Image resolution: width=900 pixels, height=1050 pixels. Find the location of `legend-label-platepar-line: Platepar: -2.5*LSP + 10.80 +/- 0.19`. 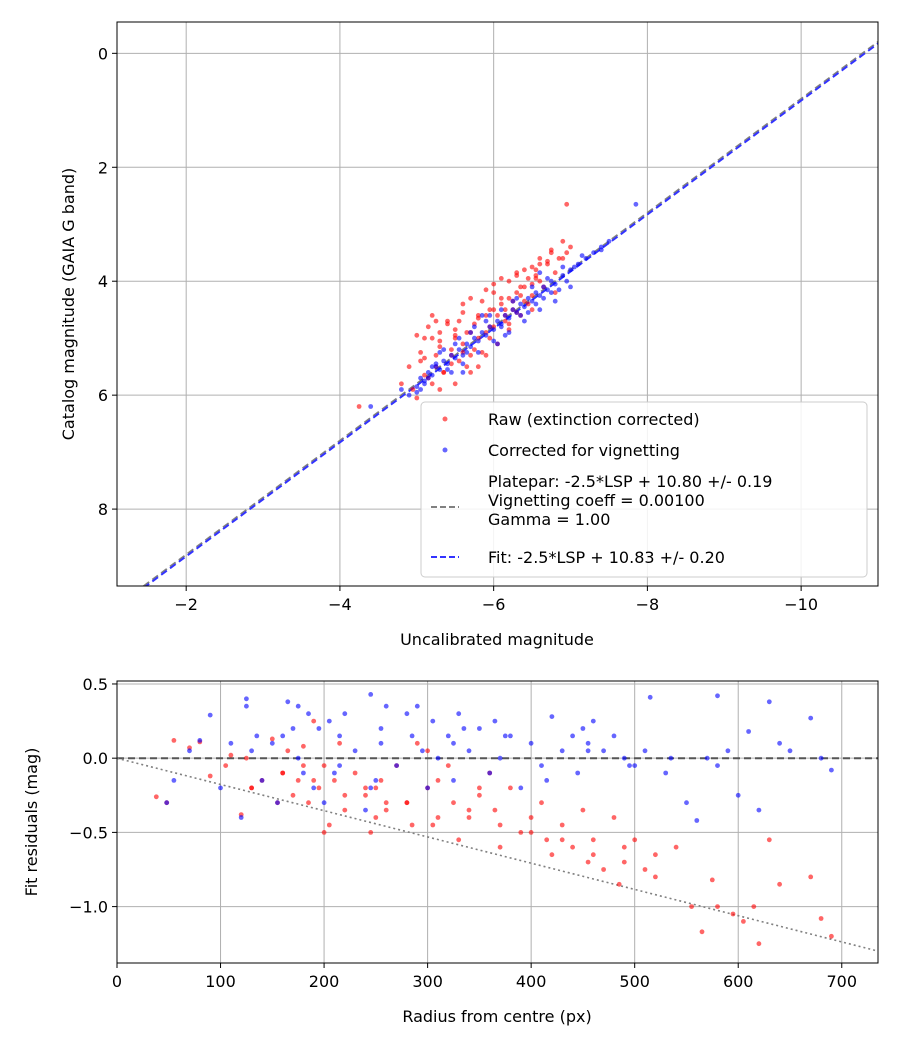

legend-label-platepar-line: Platepar: -2.5*LSP + 10.80 +/- 0.19 is located at coordinates (630, 481).